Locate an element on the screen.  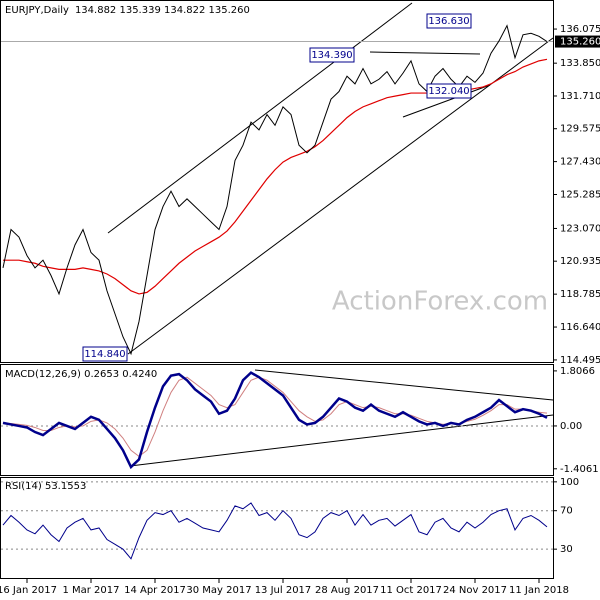
y-tick-label: 114.495 is located at coordinates (580, 360).